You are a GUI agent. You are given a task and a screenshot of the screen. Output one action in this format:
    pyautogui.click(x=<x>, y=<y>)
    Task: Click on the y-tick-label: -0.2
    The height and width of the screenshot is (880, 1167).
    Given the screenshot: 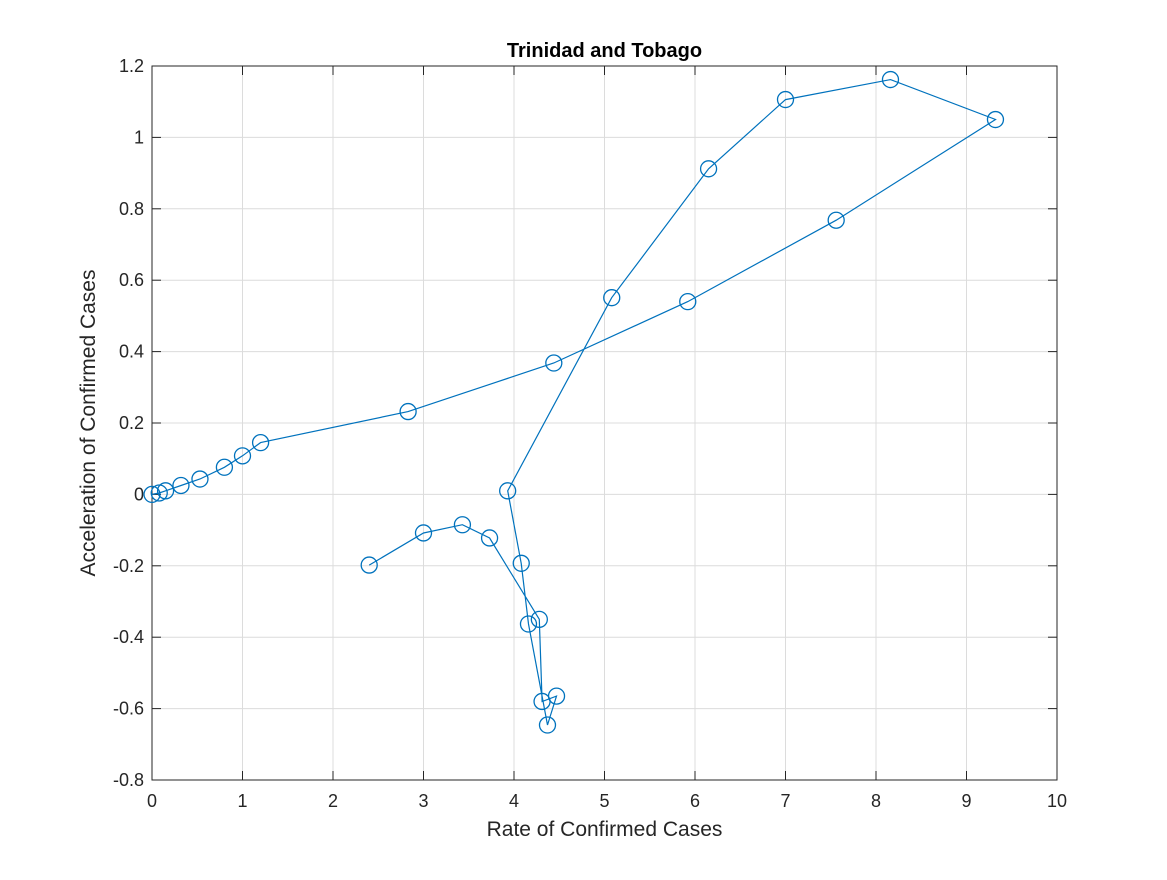 What is the action you would take?
    pyautogui.click(x=128, y=566)
    